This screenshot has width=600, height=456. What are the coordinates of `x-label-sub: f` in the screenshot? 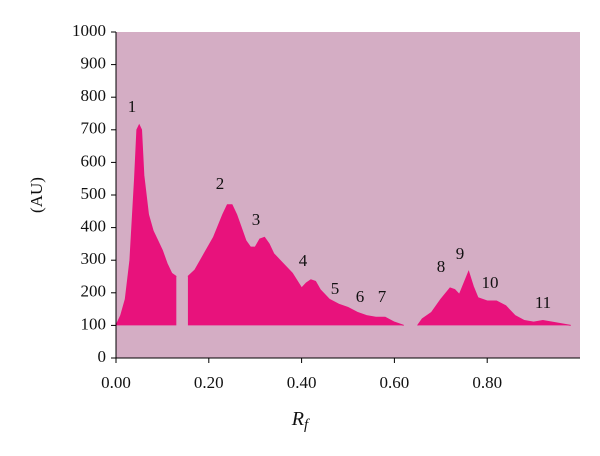 It's located at (307, 425).